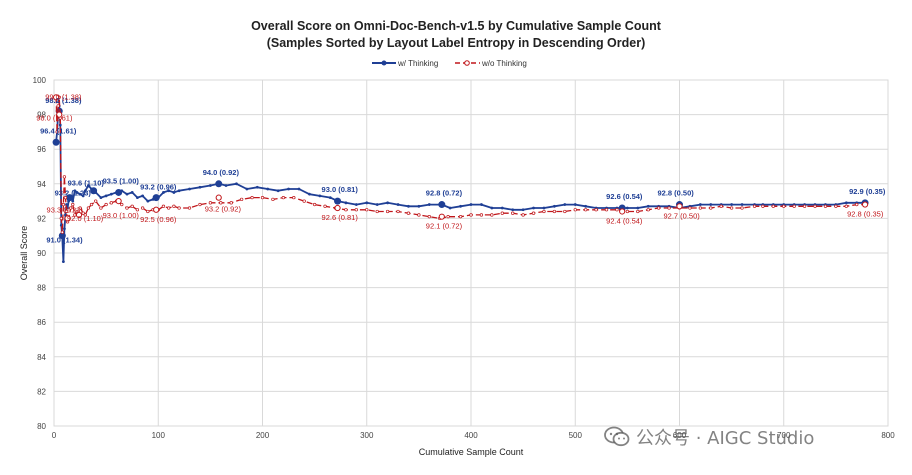 The width and height of the screenshot is (912, 475). I want to click on data-label-without-thinking: 92.5 (0.96), so click(158, 219).